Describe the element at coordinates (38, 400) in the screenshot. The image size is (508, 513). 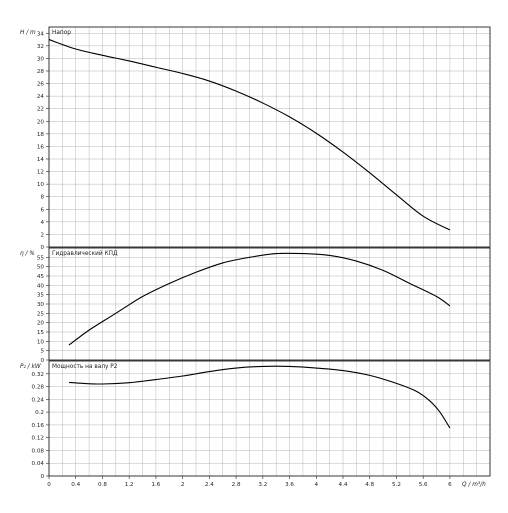
I see `y-tick-label: 0.24` at that location.